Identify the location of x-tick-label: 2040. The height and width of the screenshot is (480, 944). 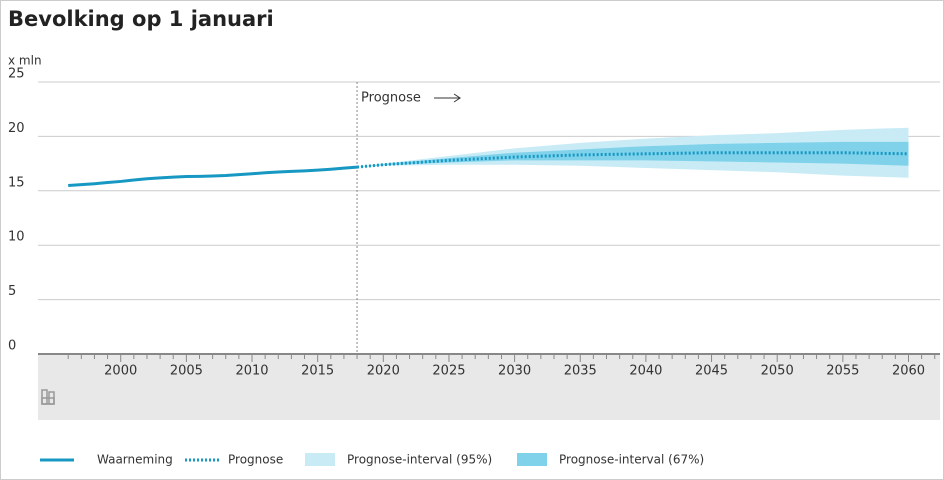
(645, 371).